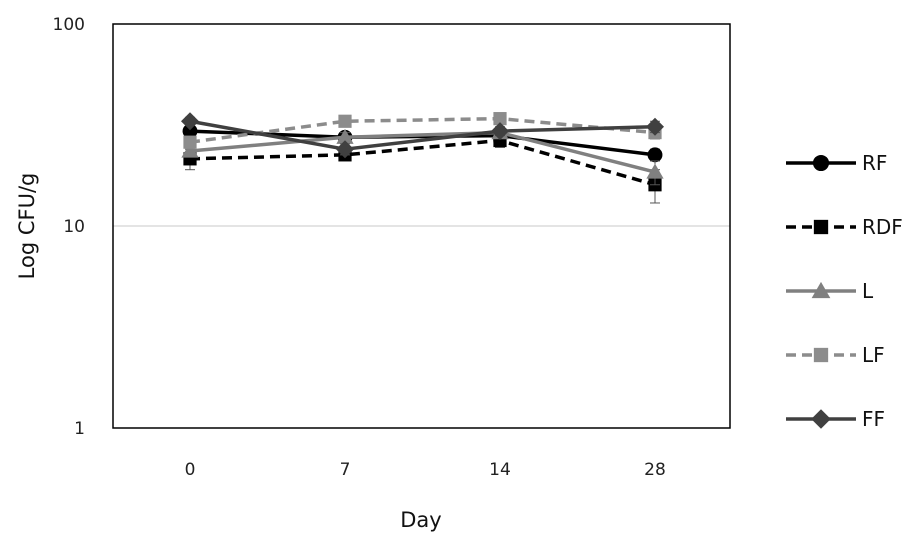 This screenshot has height=536, width=907. What do you see at coordinates (79, 429) in the screenshot?
I see `y-tick-label: 1` at bounding box center [79, 429].